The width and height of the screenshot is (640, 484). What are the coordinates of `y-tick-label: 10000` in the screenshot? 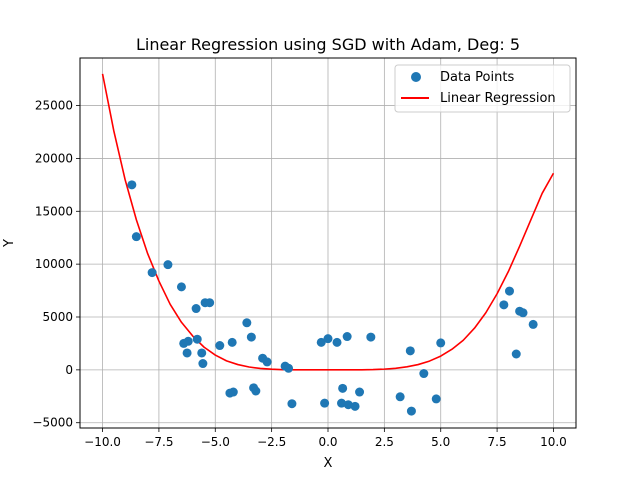 It's located at (54, 264).